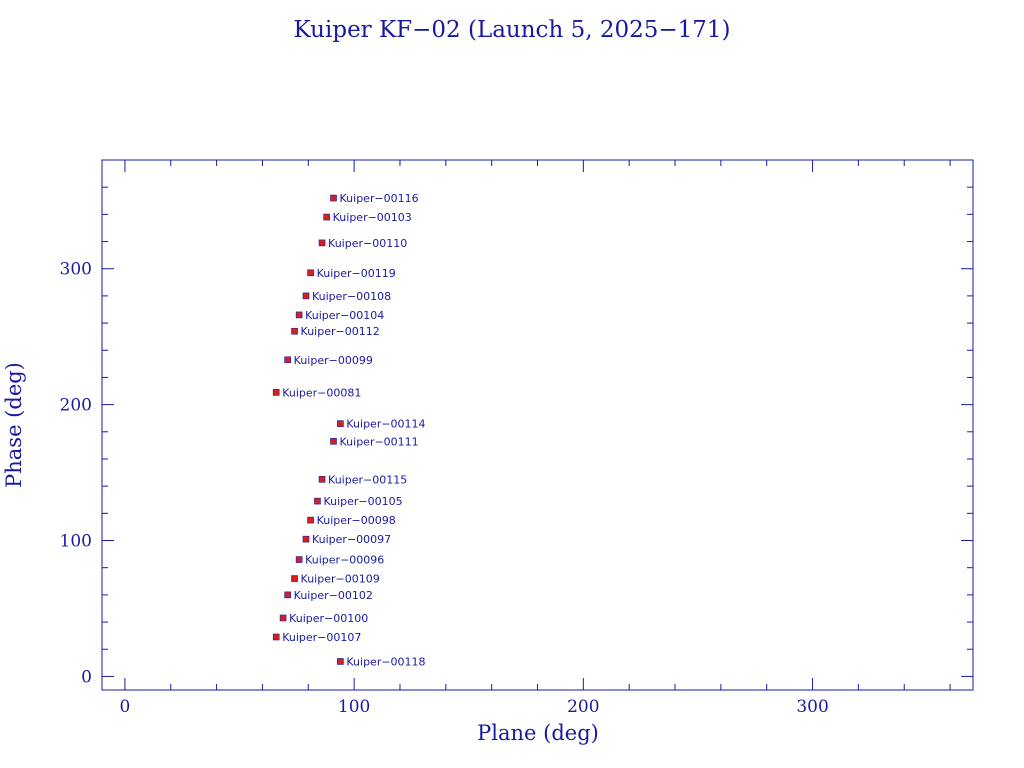  What do you see at coordinates (351, 296) in the screenshot?
I see `data-point-label: Kuiper−00108` at bounding box center [351, 296].